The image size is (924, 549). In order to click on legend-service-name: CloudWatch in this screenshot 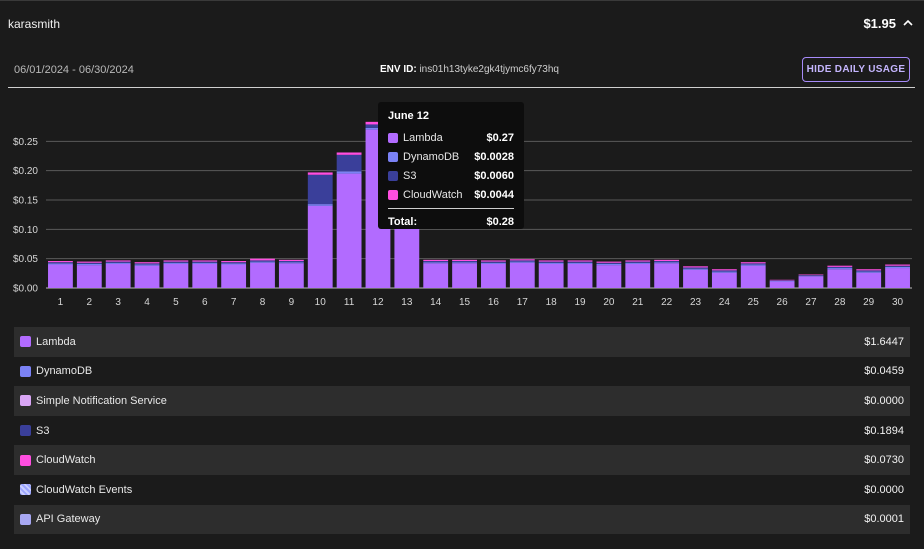, I will do `click(66, 460)`.